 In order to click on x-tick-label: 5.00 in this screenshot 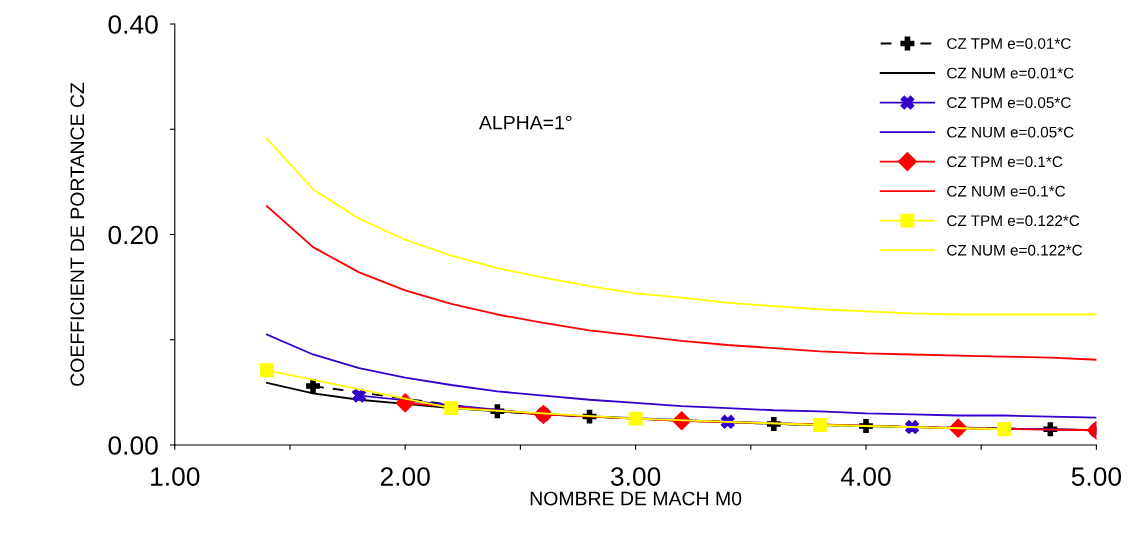, I will do `click(1096, 476)`.